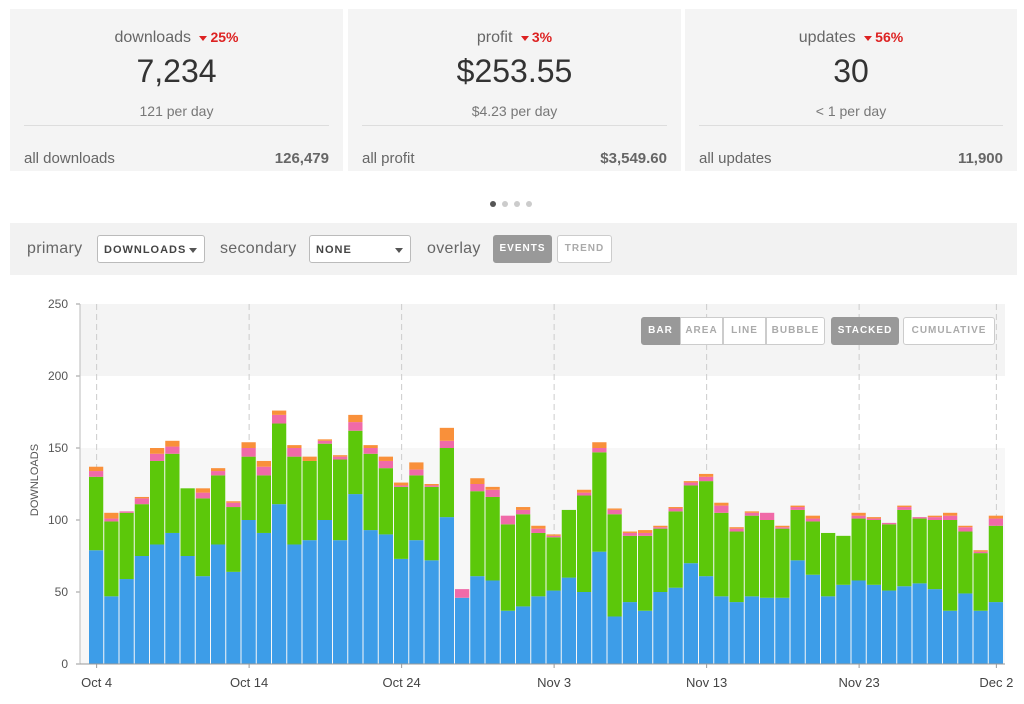 This screenshot has height=704, width=1024. Describe the element at coordinates (949, 331) in the screenshot. I see `cumulative-toggle: CUMULATIVE` at that location.